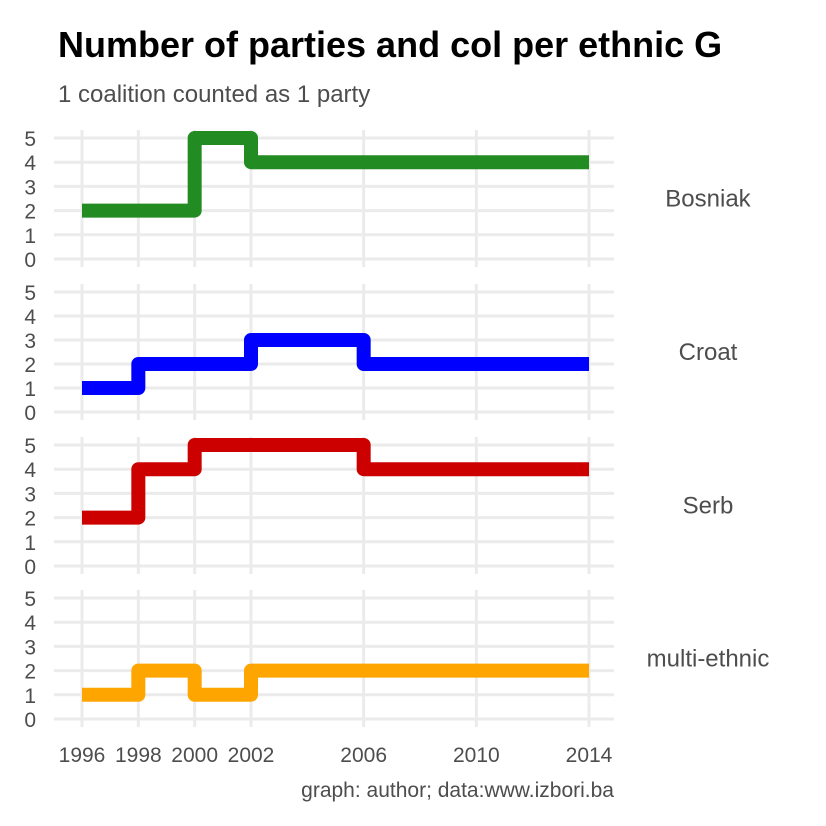 The width and height of the screenshot is (826, 826). What do you see at coordinates (476, 755) in the screenshot?
I see `x-tick-label: 2010` at bounding box center [476, 755].